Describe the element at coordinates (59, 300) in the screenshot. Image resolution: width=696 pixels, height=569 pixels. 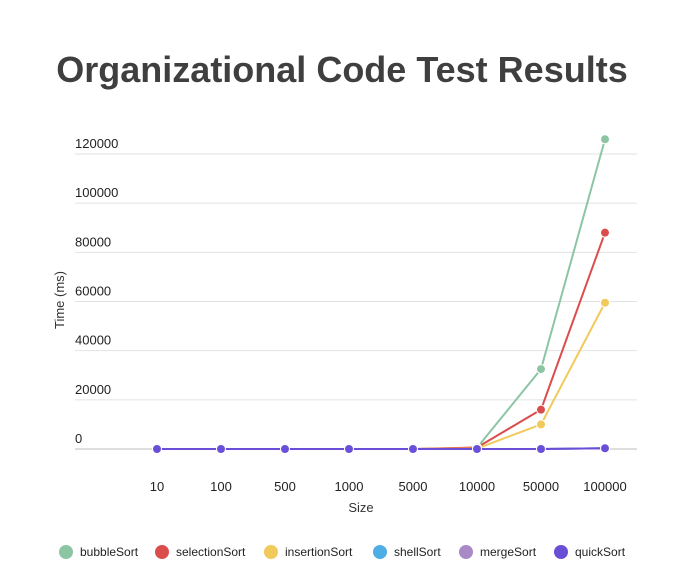
I see `y-axis-label: Time (ms)` at that location.